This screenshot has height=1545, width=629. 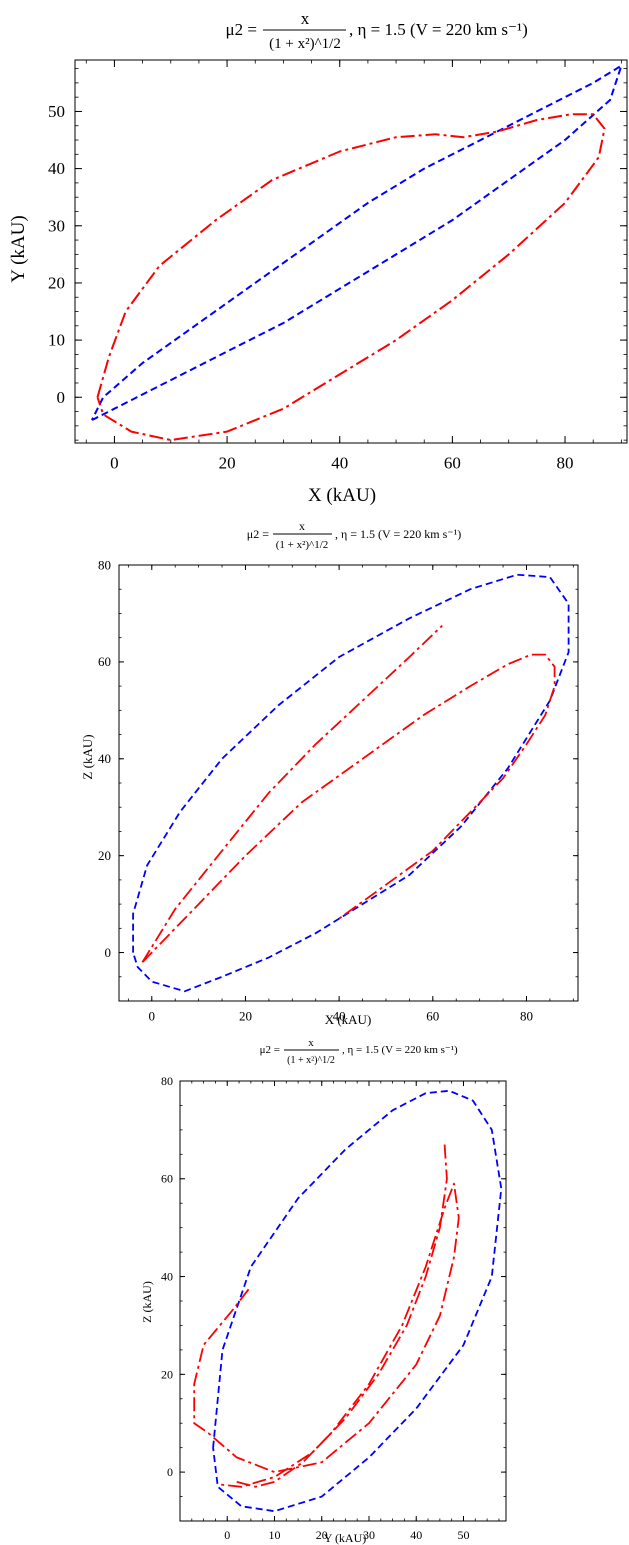 What do you see at coordinates (369, 1535) in the screenshot?
I see `x-tick-label: 30` at bounding box center [369, 1535].